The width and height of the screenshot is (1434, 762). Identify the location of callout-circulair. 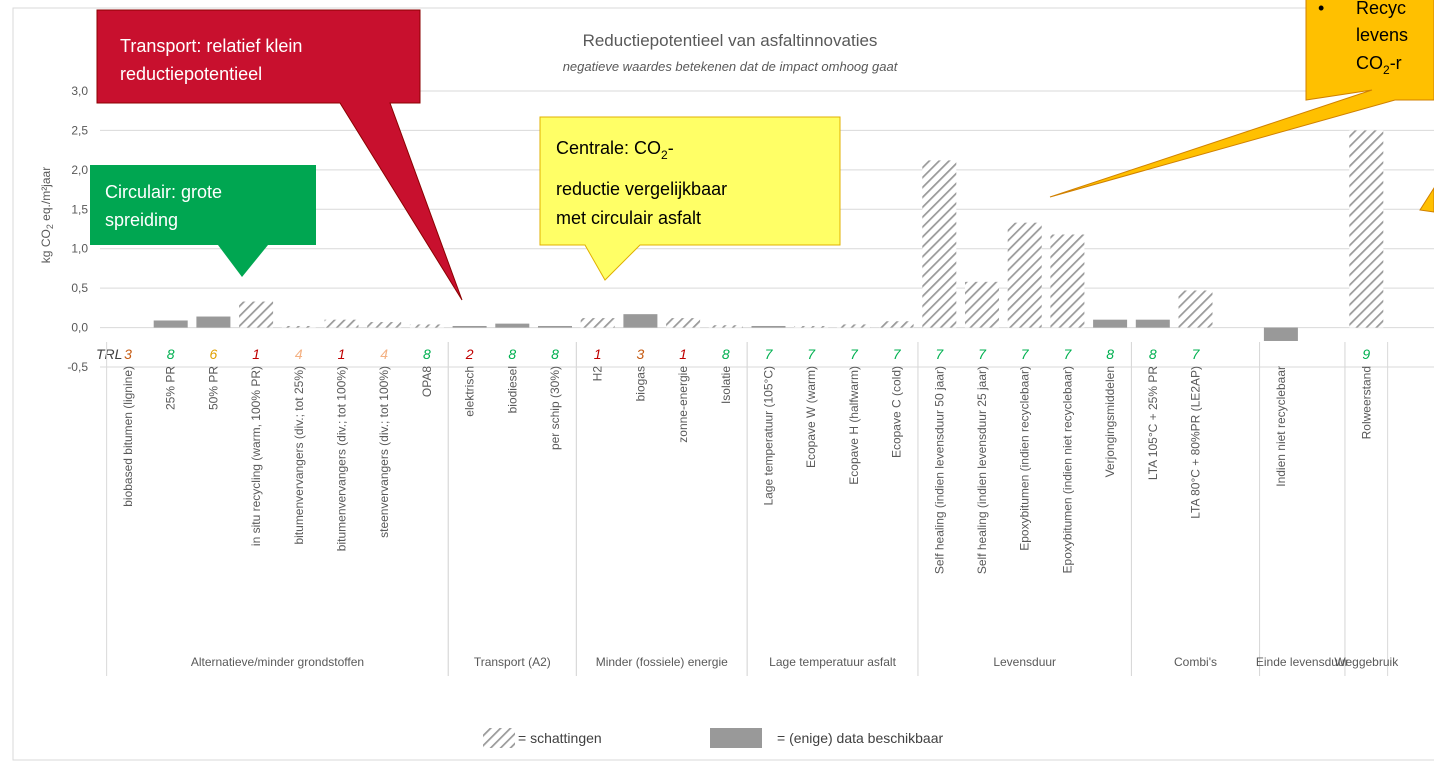
(203, 221).